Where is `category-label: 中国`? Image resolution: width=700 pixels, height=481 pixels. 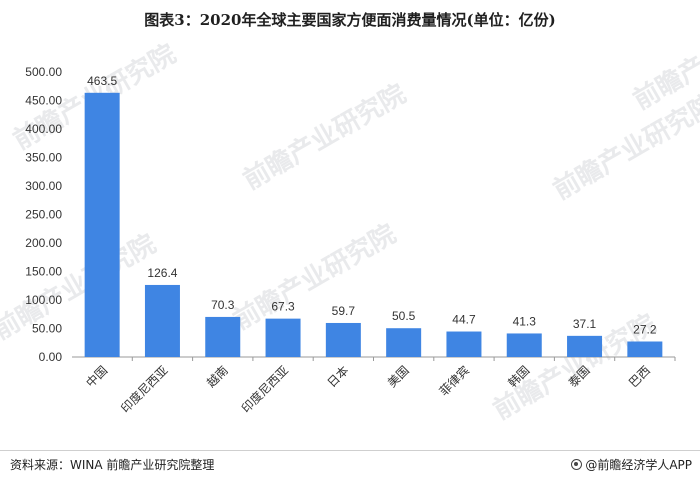
category-label: 中国 is located at coordinates (97, 377).